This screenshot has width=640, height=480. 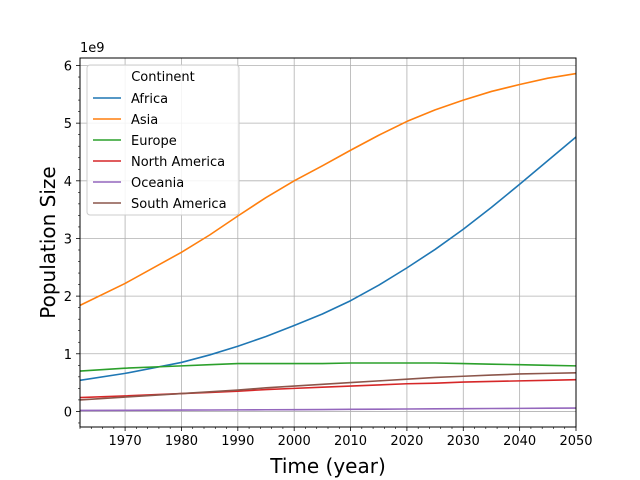 I want to click on series-line-europe, so click(x=328, y=367).